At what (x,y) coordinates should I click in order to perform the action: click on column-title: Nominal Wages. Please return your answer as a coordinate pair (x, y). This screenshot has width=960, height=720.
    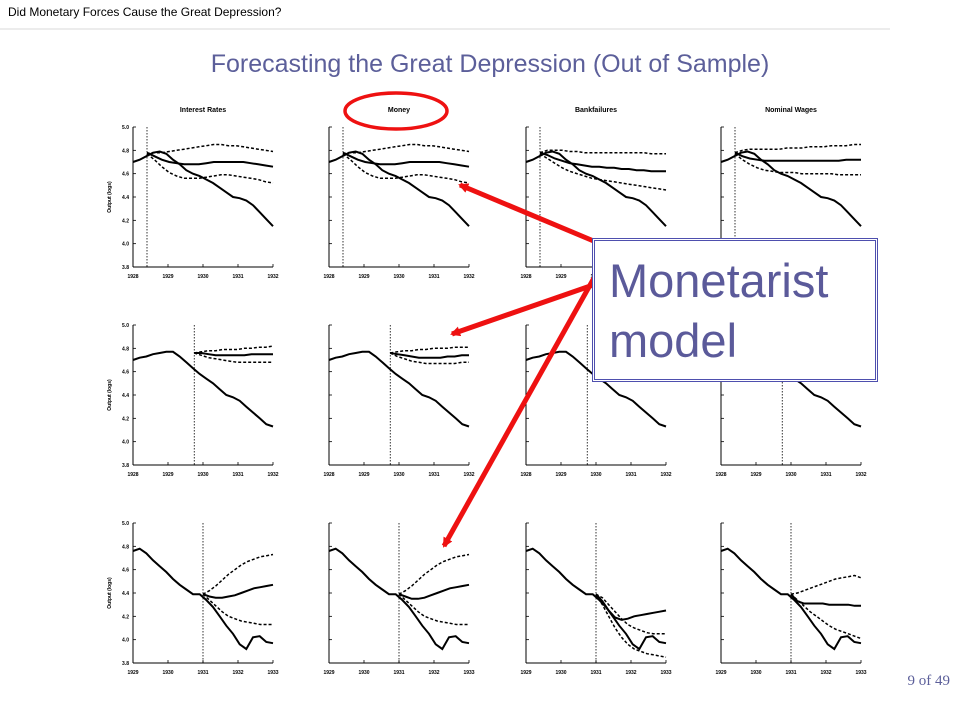
    Looking at the image, I should click on (791, 110).